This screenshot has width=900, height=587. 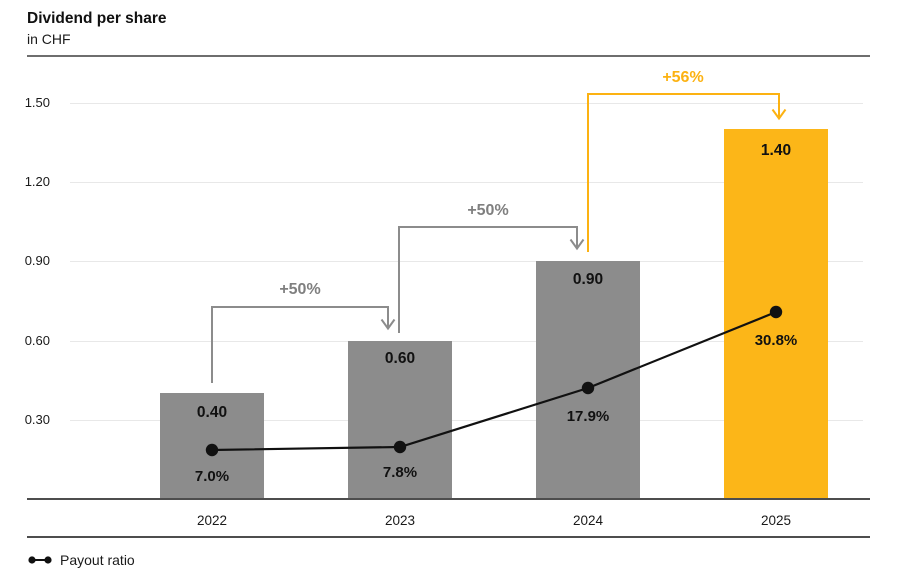 I want to click on x-axis-bottom-border, so click(x=448, y=537).